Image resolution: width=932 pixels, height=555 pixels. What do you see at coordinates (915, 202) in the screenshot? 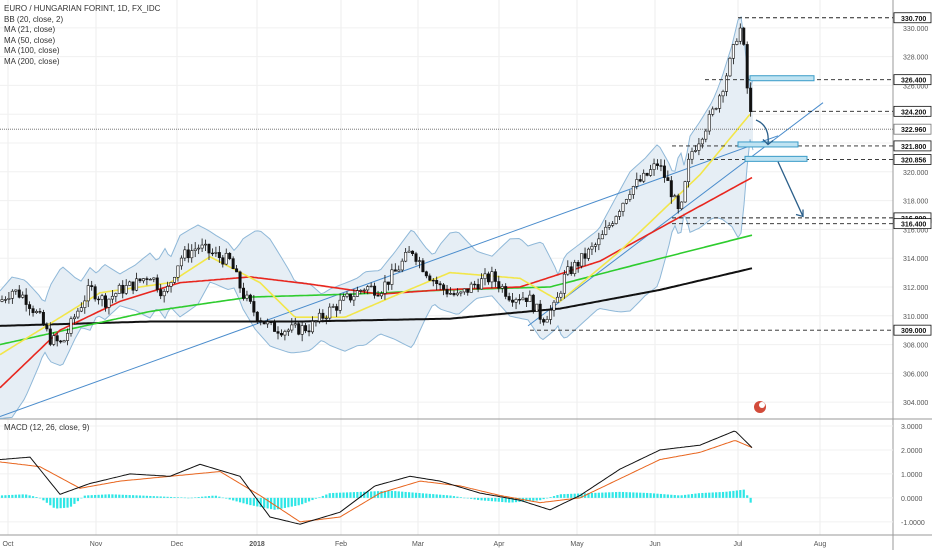
I see `price-tick-label-7: 318.000` at bounding box center [915, 202].